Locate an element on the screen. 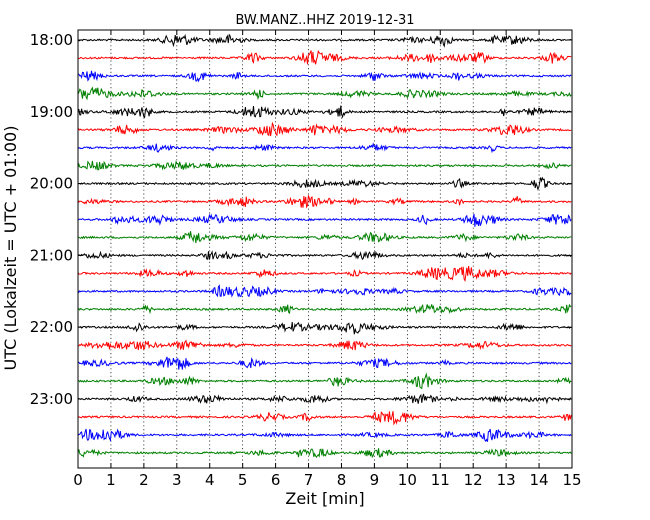 The height and width of the screenshot is (520, 650). x-tick-label: 0 is located at coordinates (78, 480).